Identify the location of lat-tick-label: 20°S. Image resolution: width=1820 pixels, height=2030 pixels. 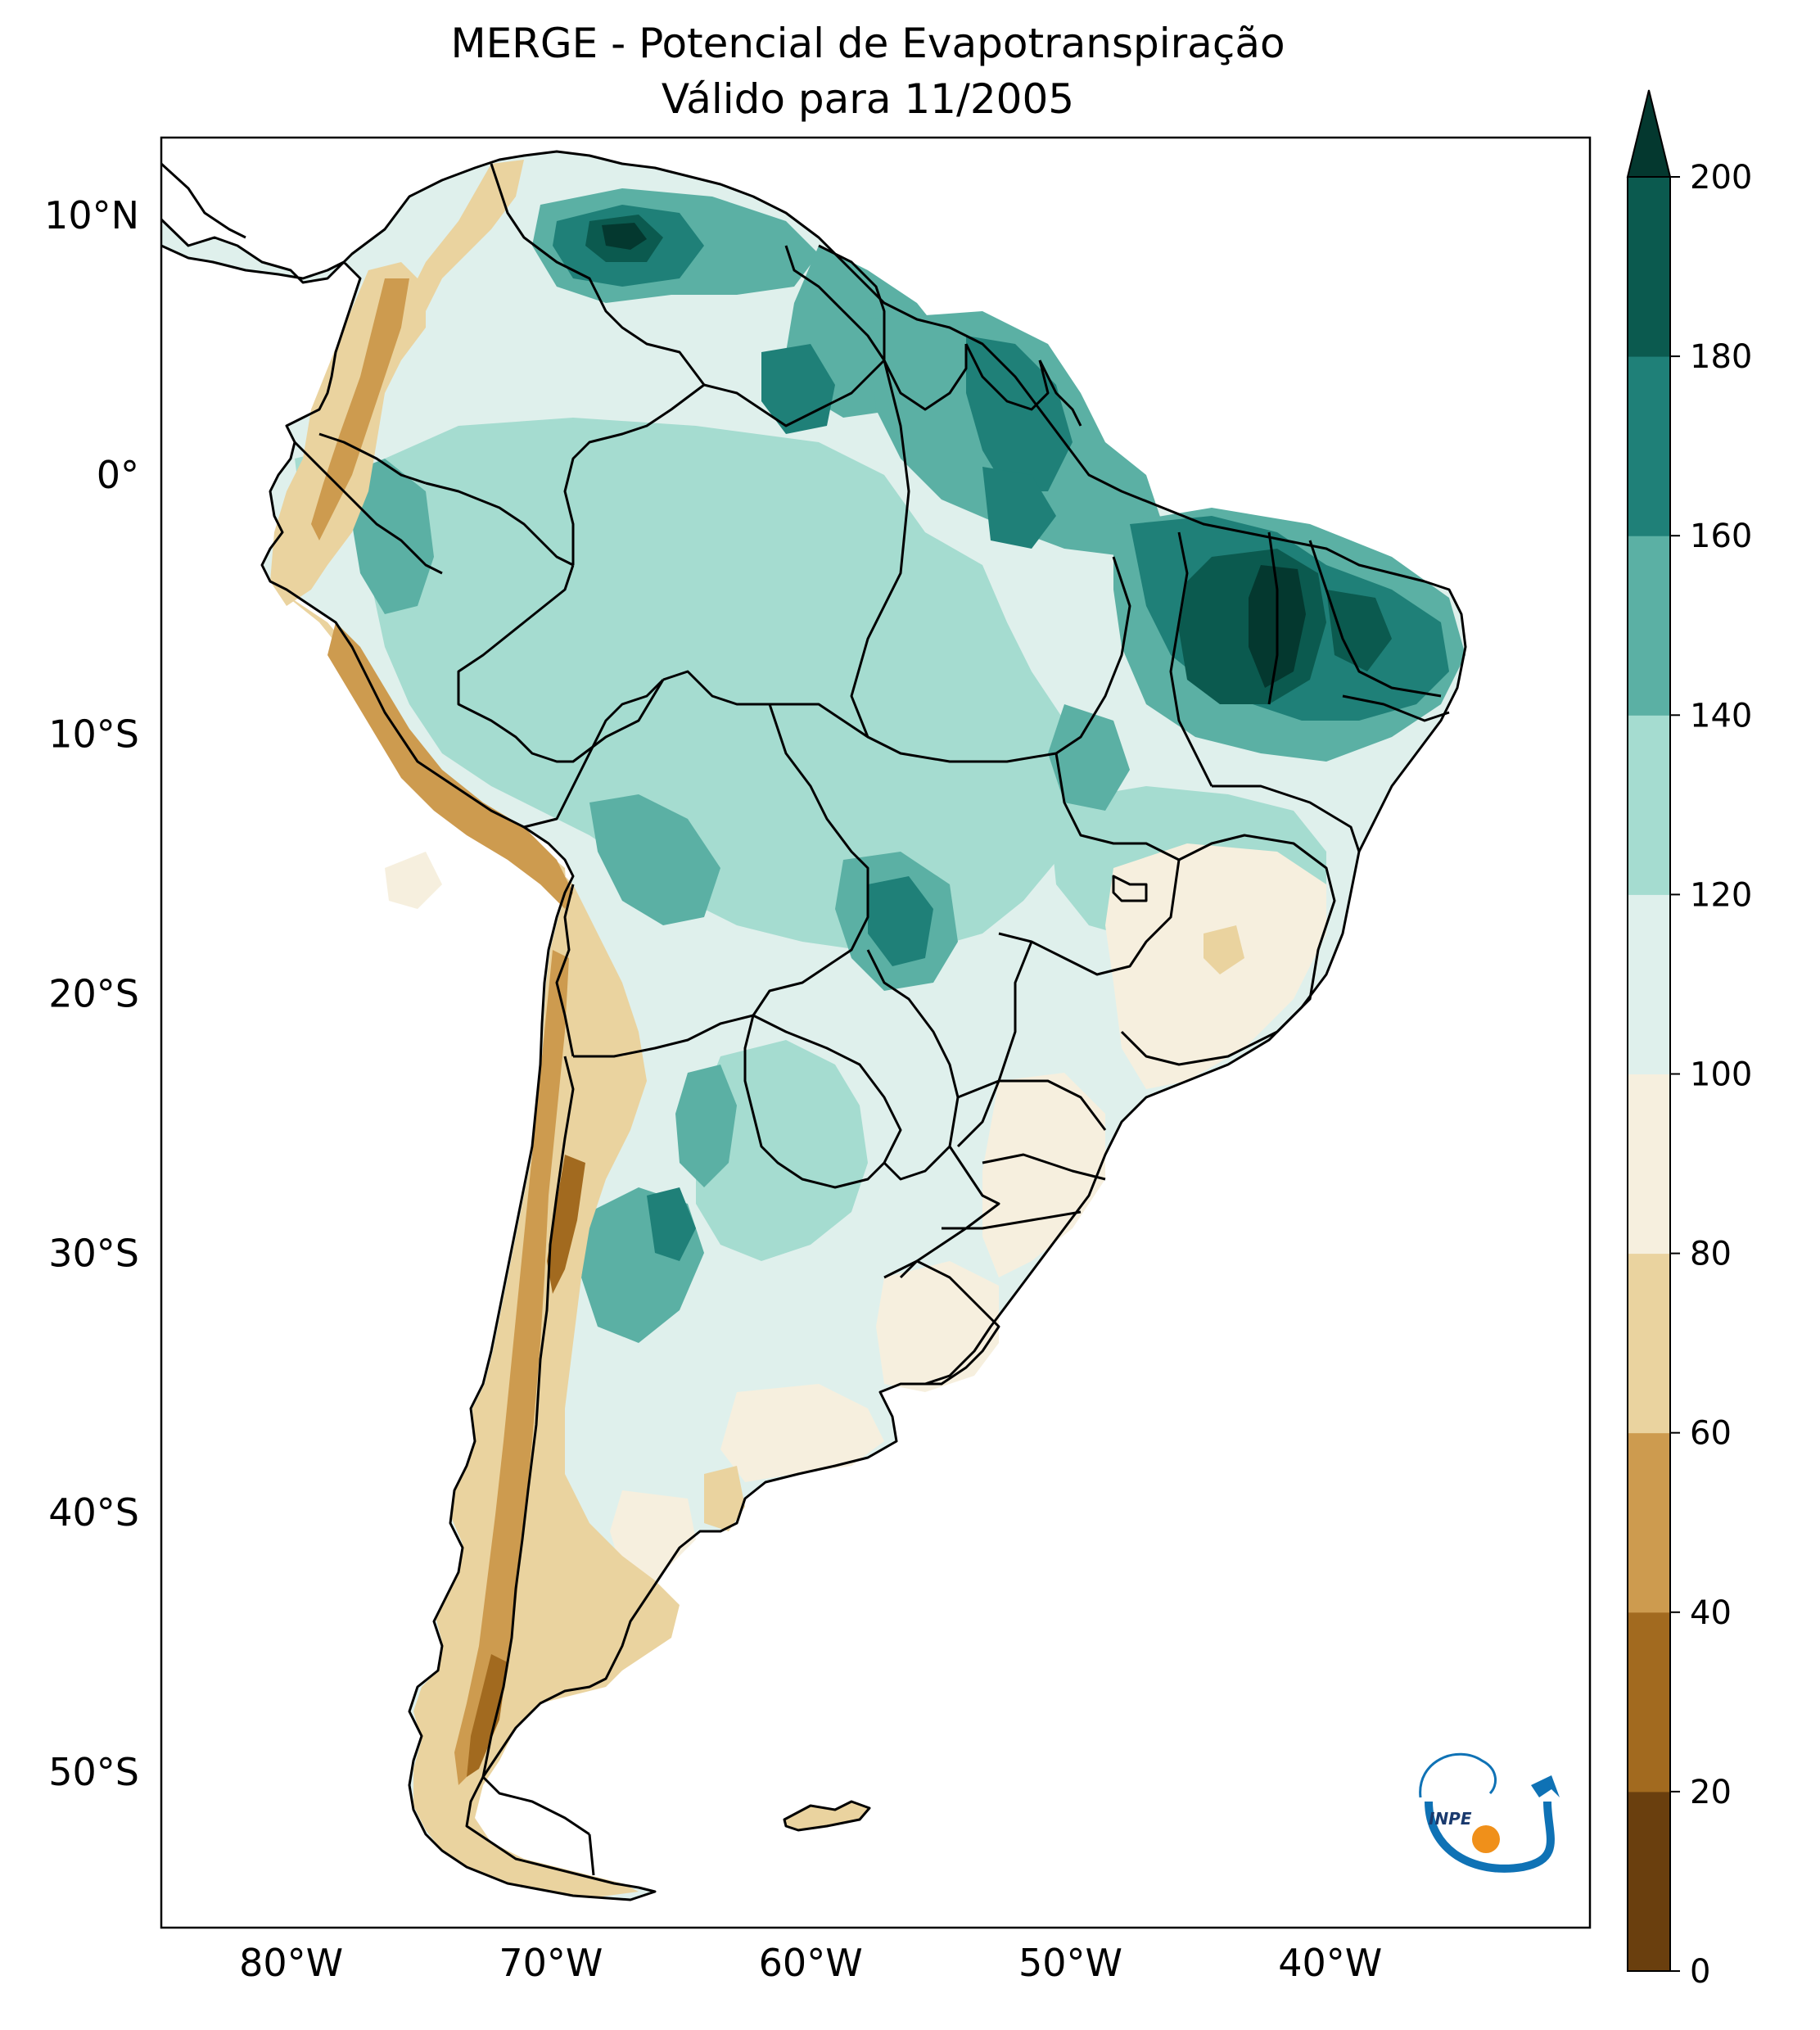
(93, 993).